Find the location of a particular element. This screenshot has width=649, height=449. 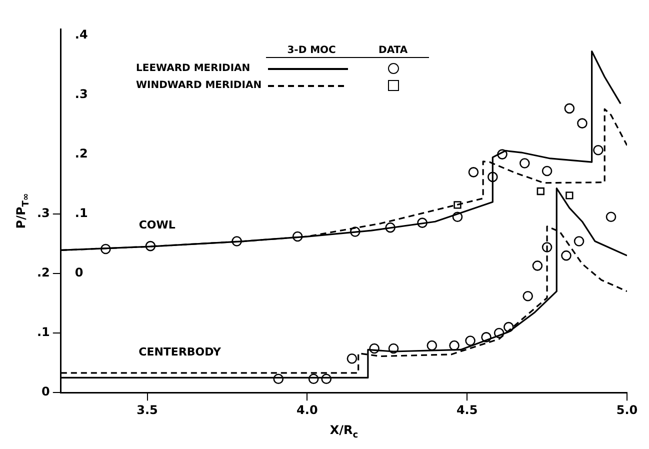

y2-tick-label: .2 is located at coordinates (81, 153).